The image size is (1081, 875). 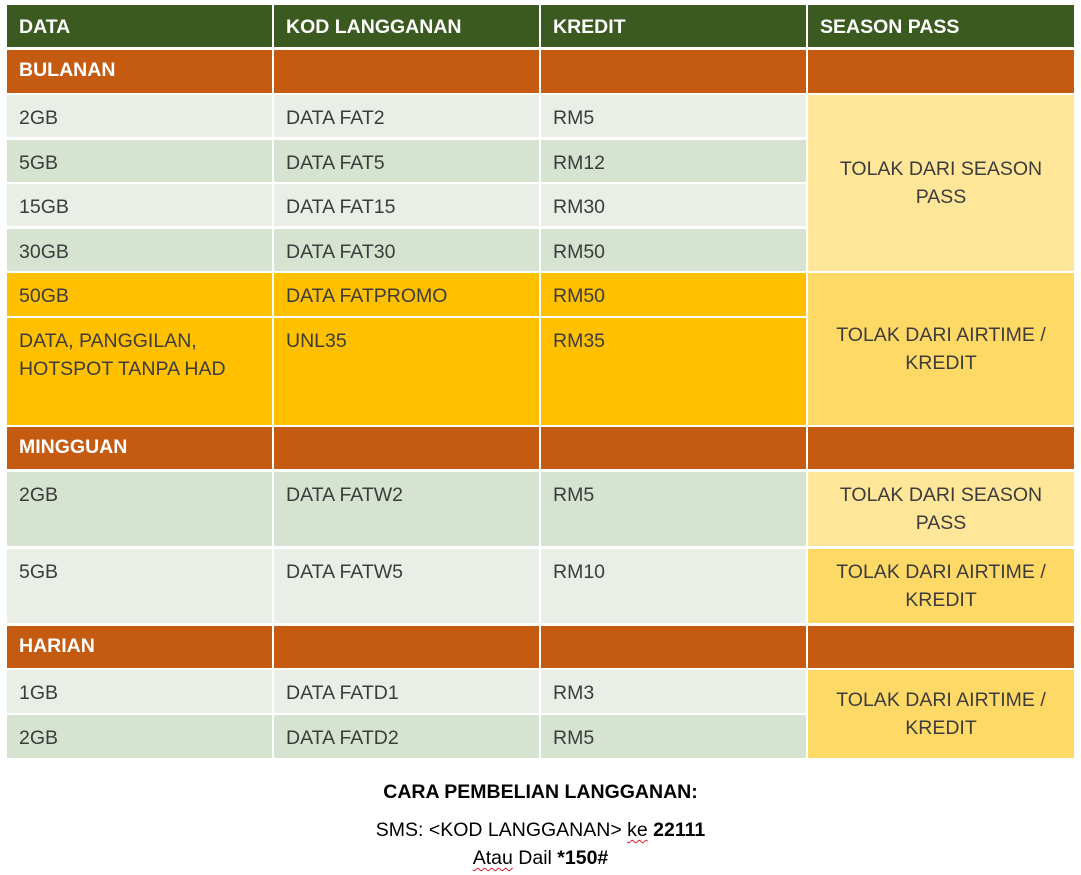 I want to click on table-cell-code: DATA FATW5, so click(x=406, y=586).